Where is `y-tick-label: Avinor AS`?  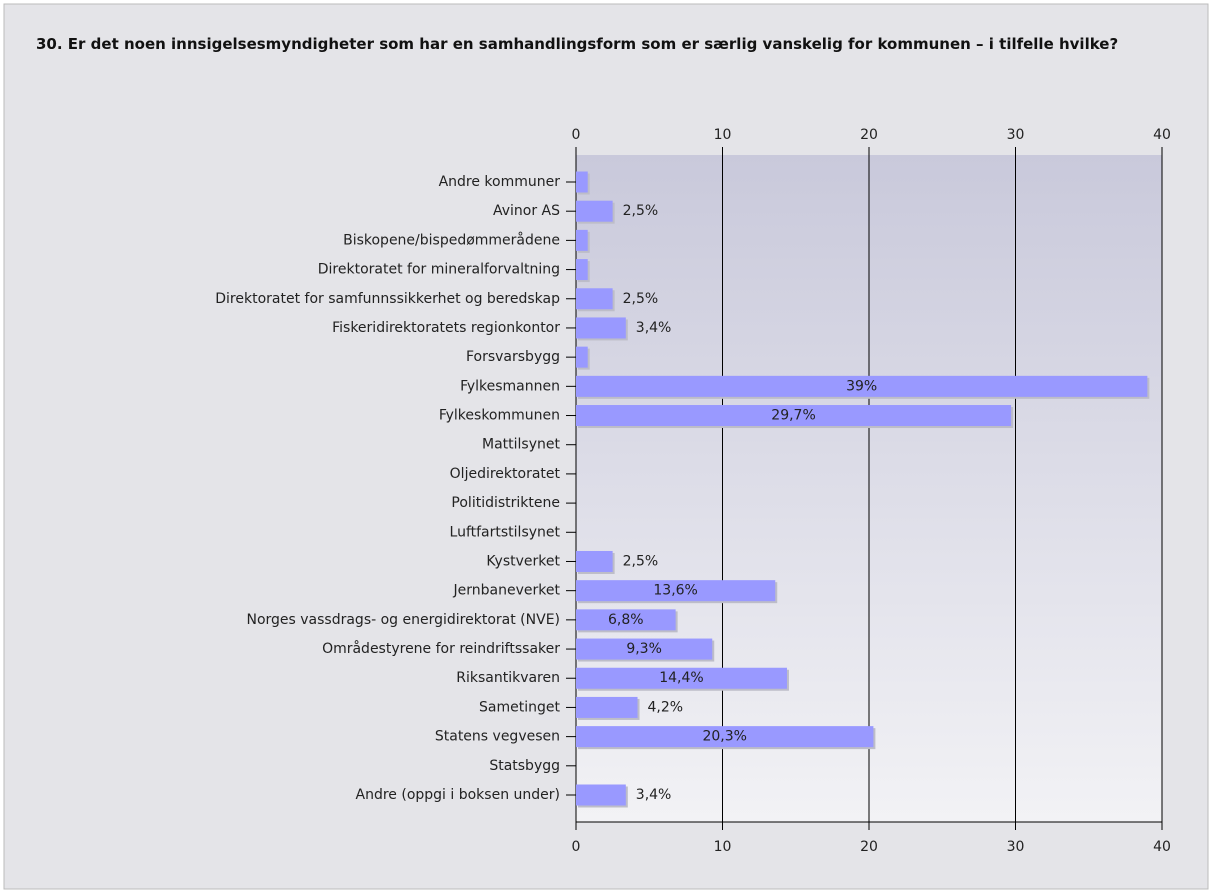
y-tick-label: Avinor AS is located at coordinates (526, 211).